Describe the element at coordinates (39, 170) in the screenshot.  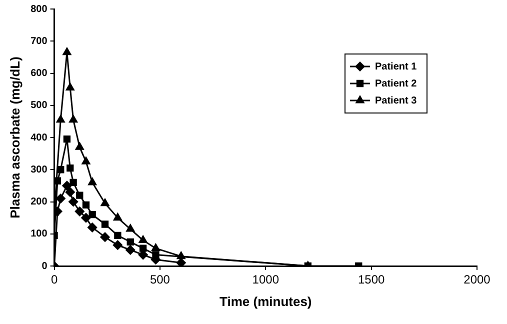
I see `y-tick-label: 300` at that location.